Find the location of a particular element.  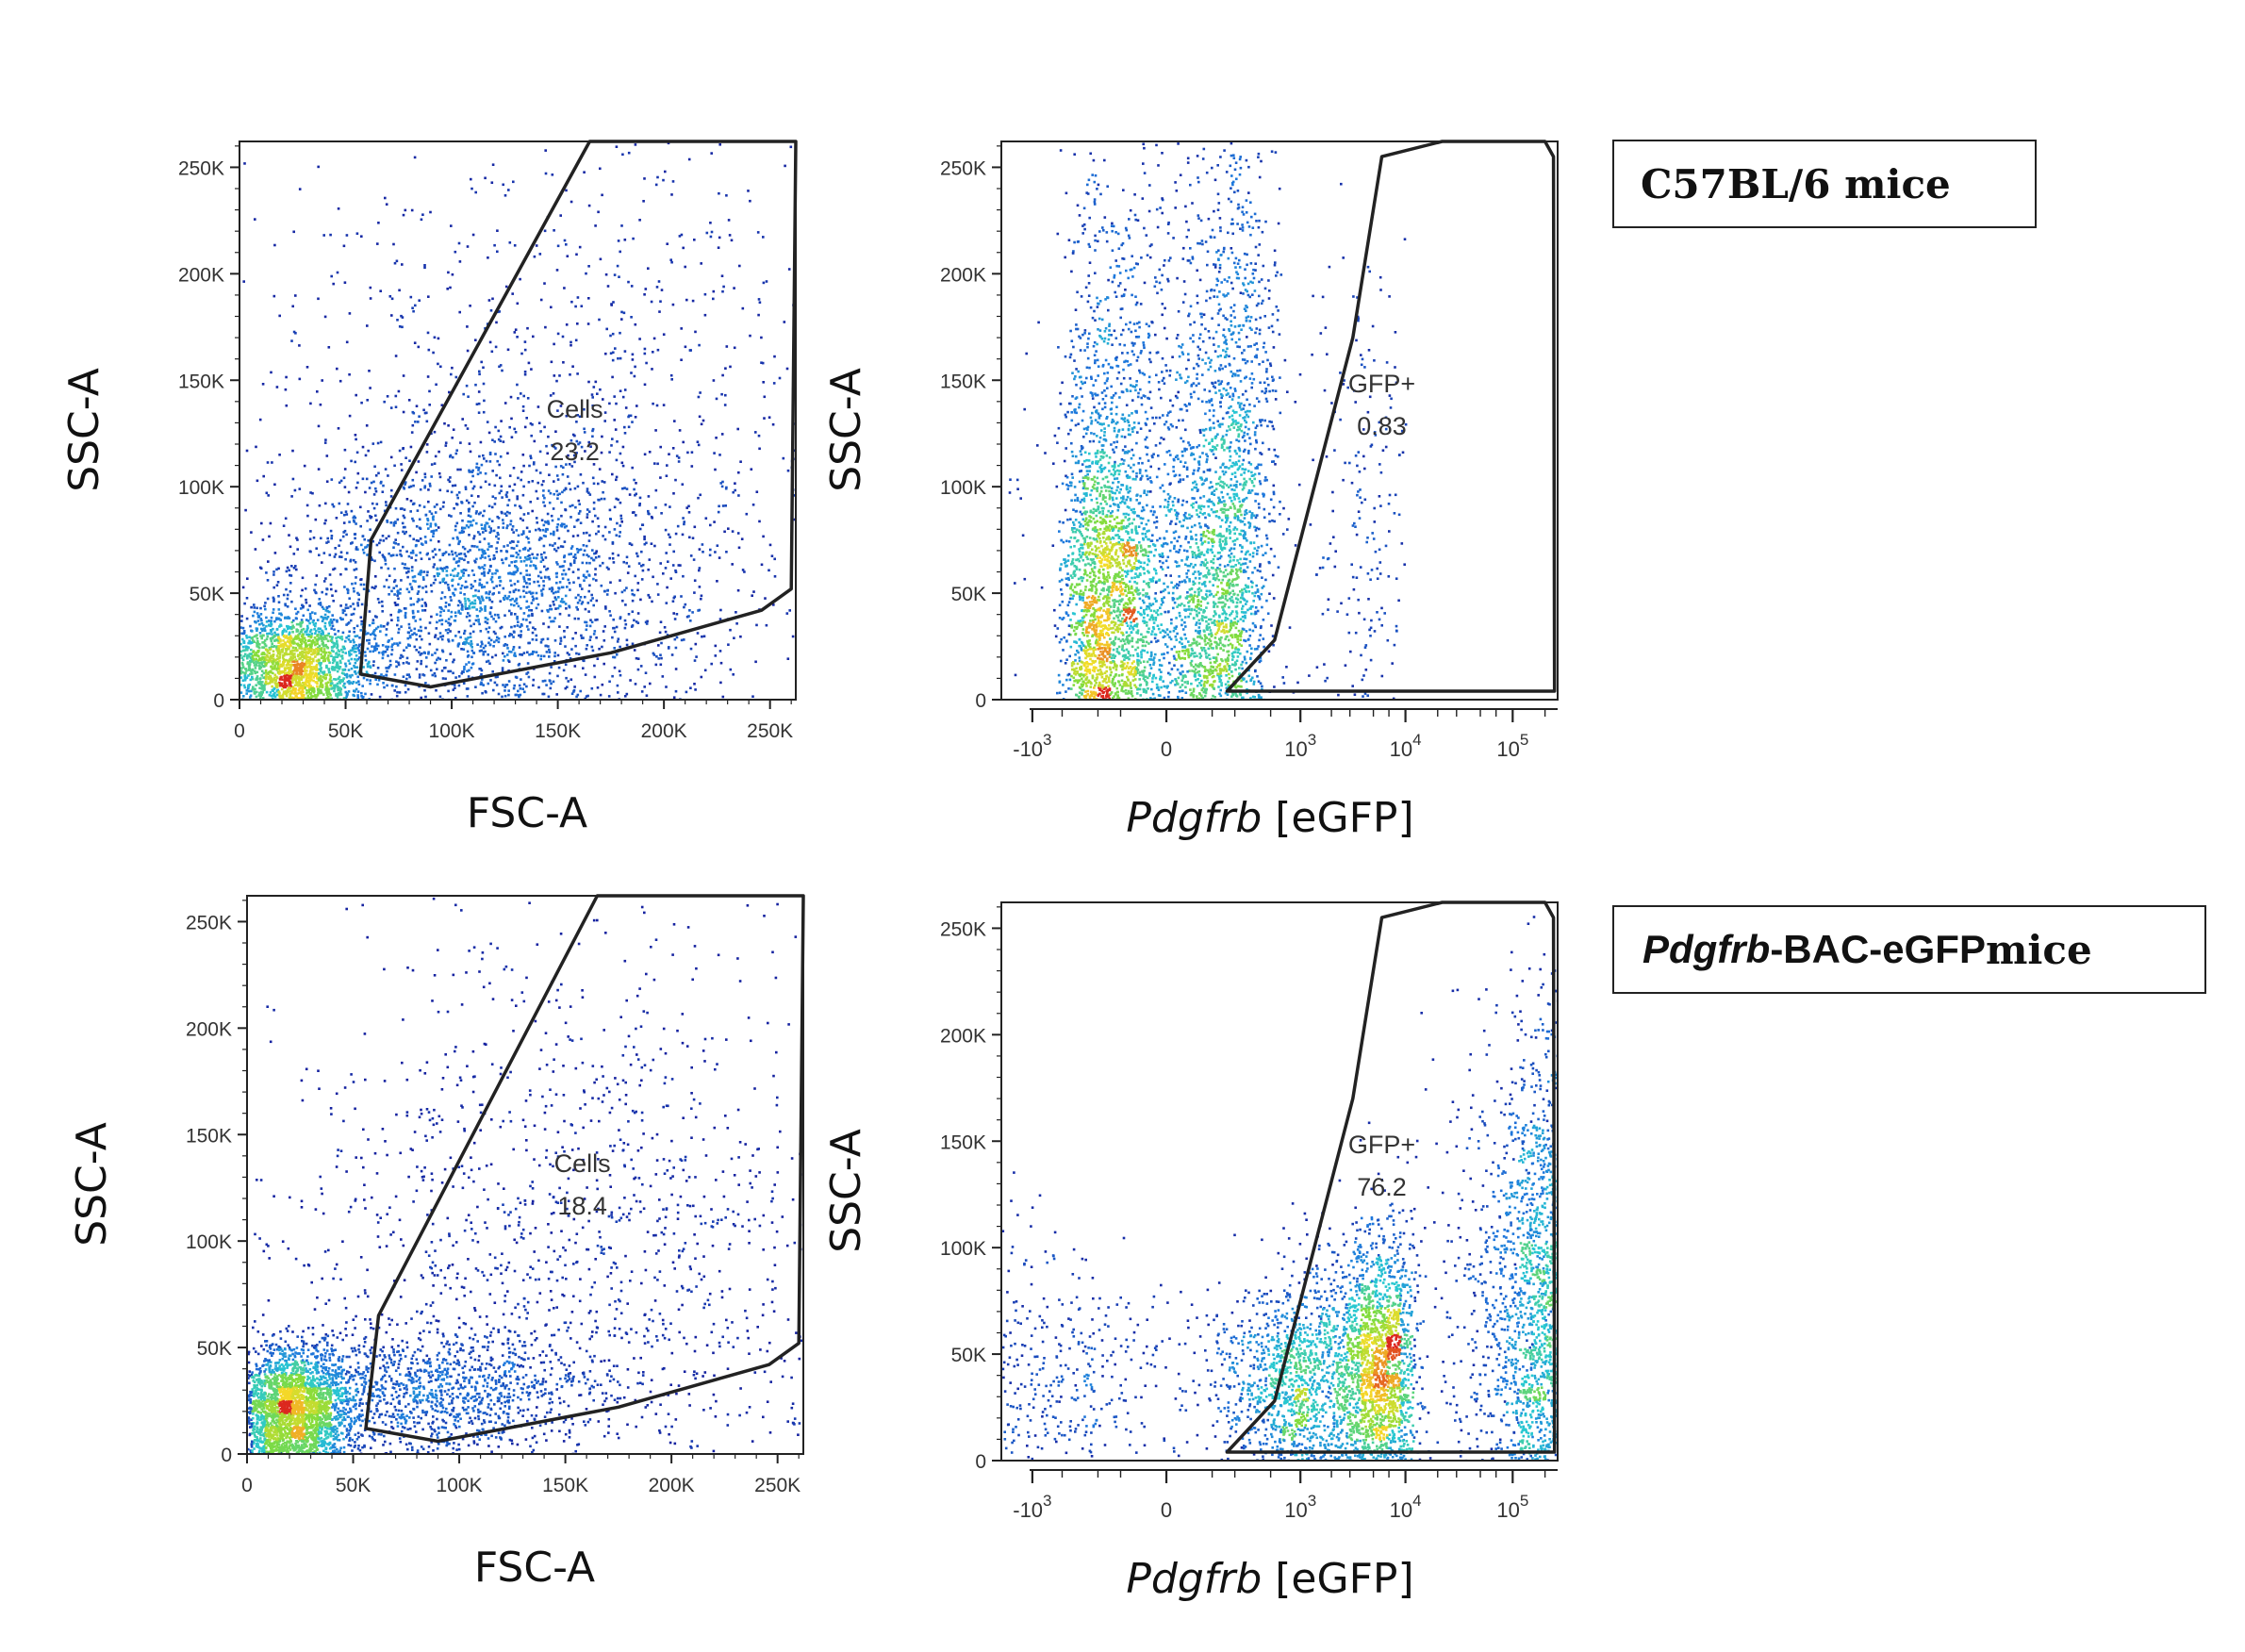

gate-name: Cells is located at coordinates (575, 409).